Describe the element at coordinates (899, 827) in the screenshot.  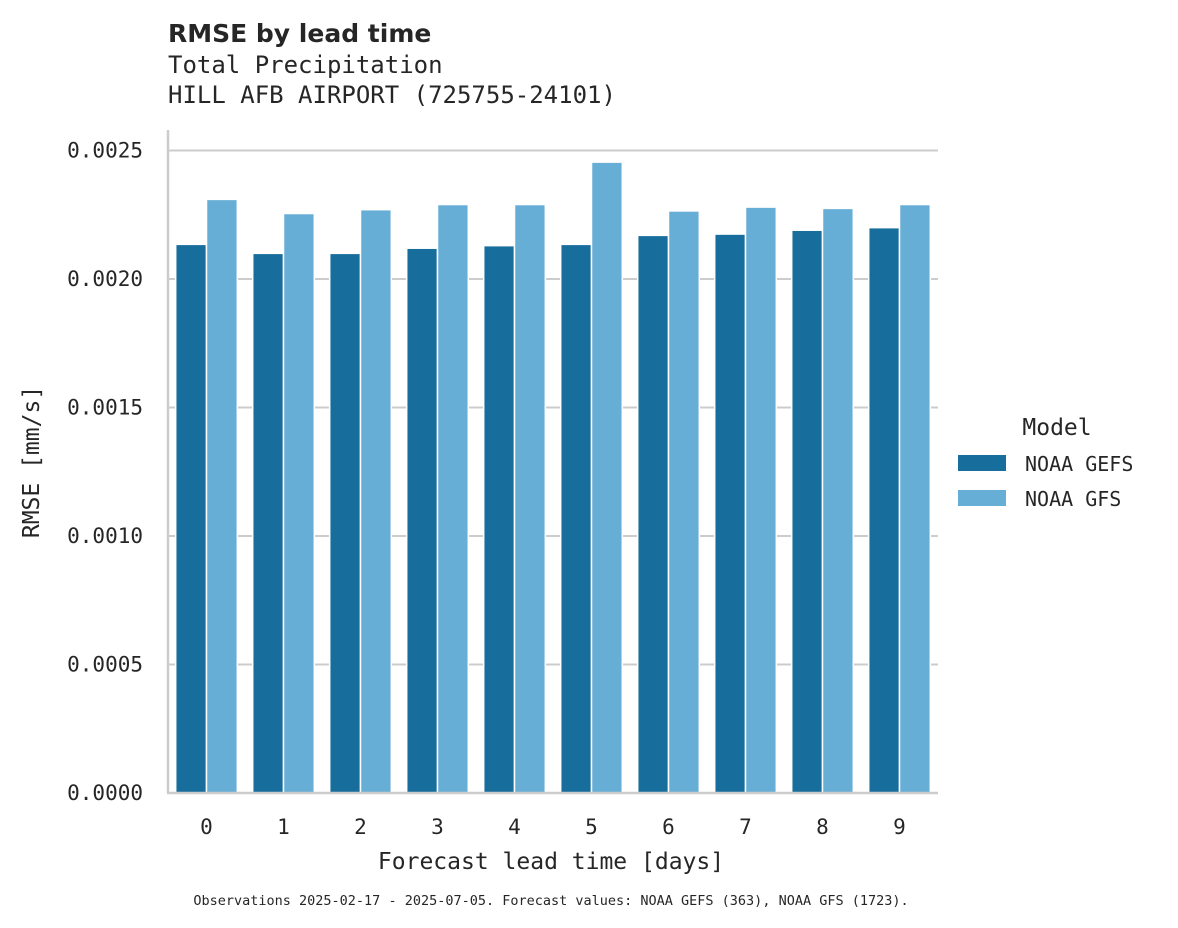
I see `x-tick-label: 9` at that location.